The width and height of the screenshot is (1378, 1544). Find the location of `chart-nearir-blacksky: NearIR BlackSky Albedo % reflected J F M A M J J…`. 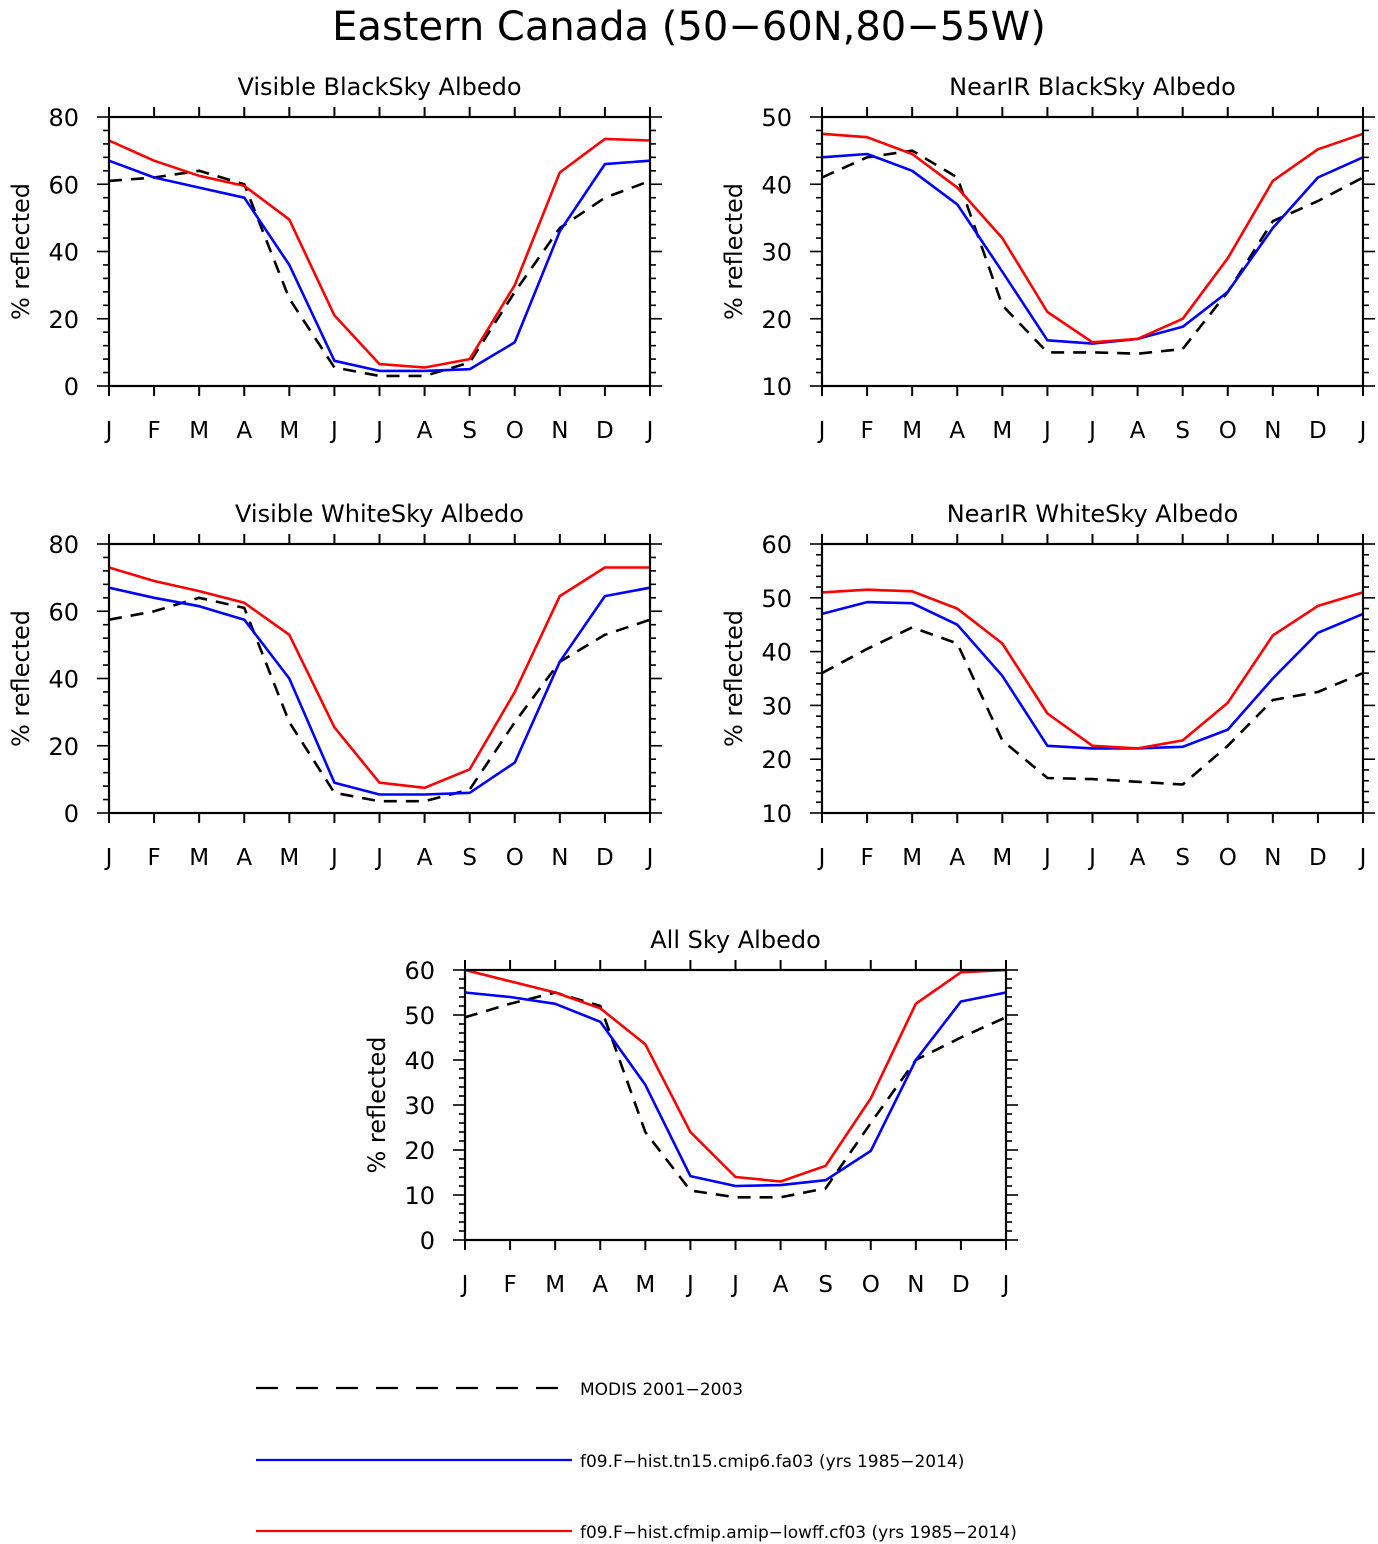

chart-nearir-blacksky: NearIR BlackSky Albedo % reflected J F M A M J J… is located at coordinates (1047, 258).